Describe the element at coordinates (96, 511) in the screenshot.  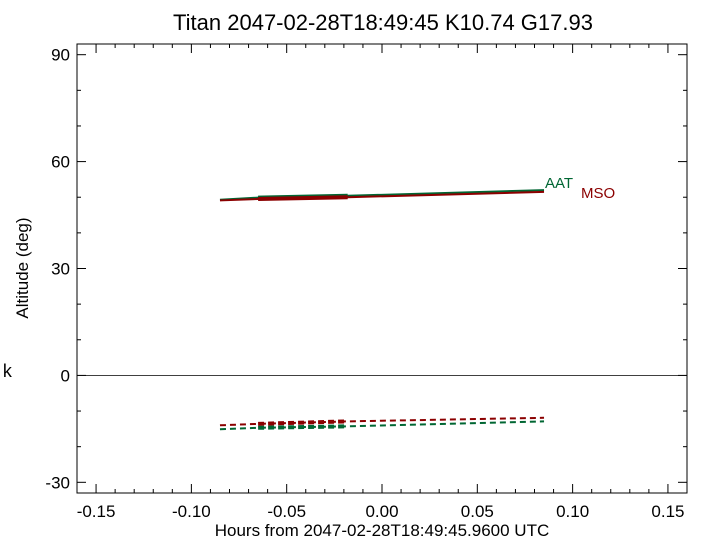
I see `x-tick-label: -0.15` at that location.